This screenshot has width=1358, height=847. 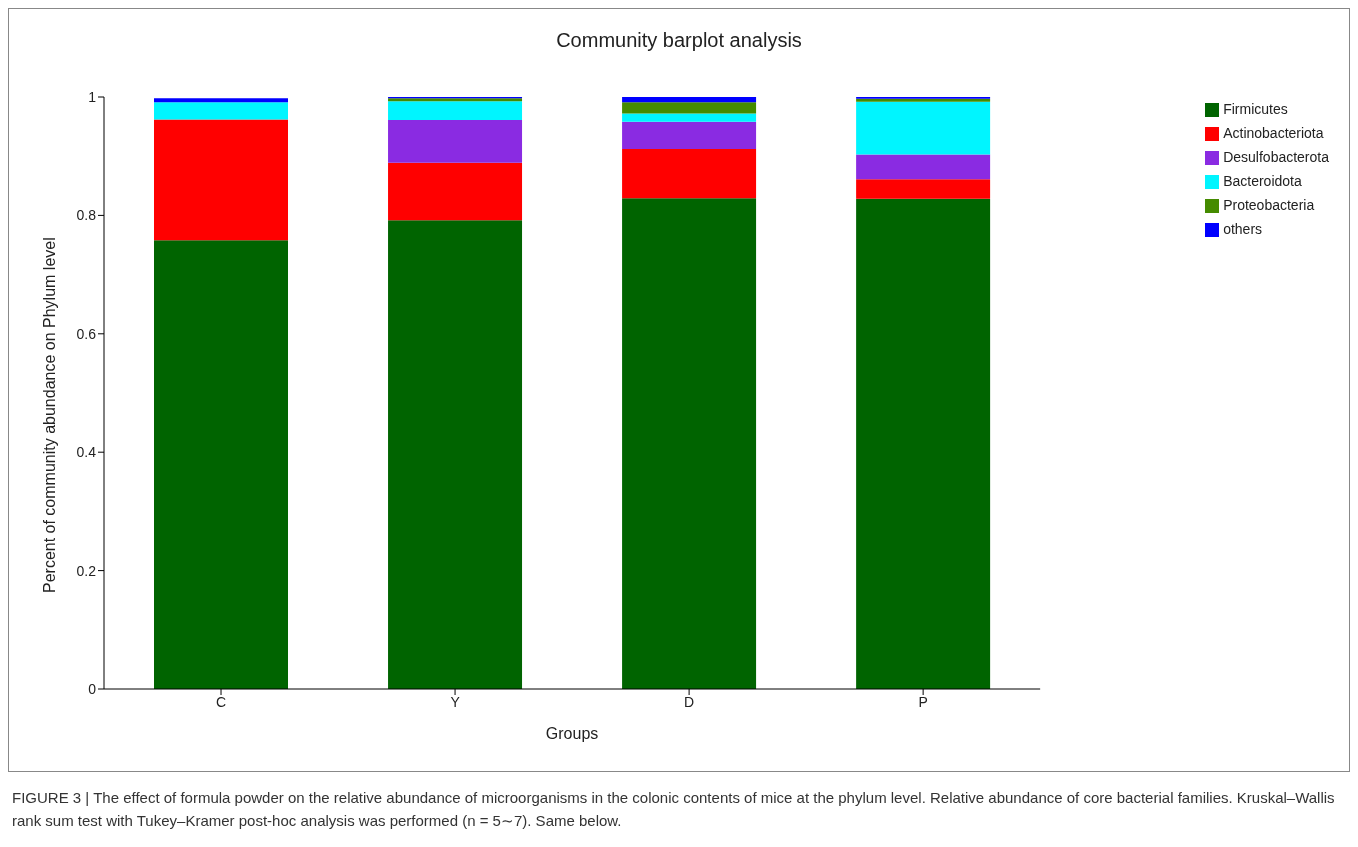 I want to click on legend-label: Actinobacteriota, so click(x=1273, y=133).